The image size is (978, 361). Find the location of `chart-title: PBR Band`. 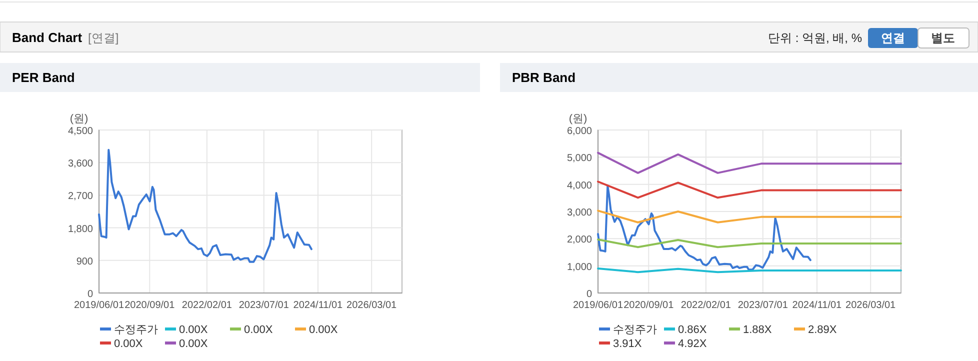

chart-title: PBR Band is located at coordinates (544, 77).